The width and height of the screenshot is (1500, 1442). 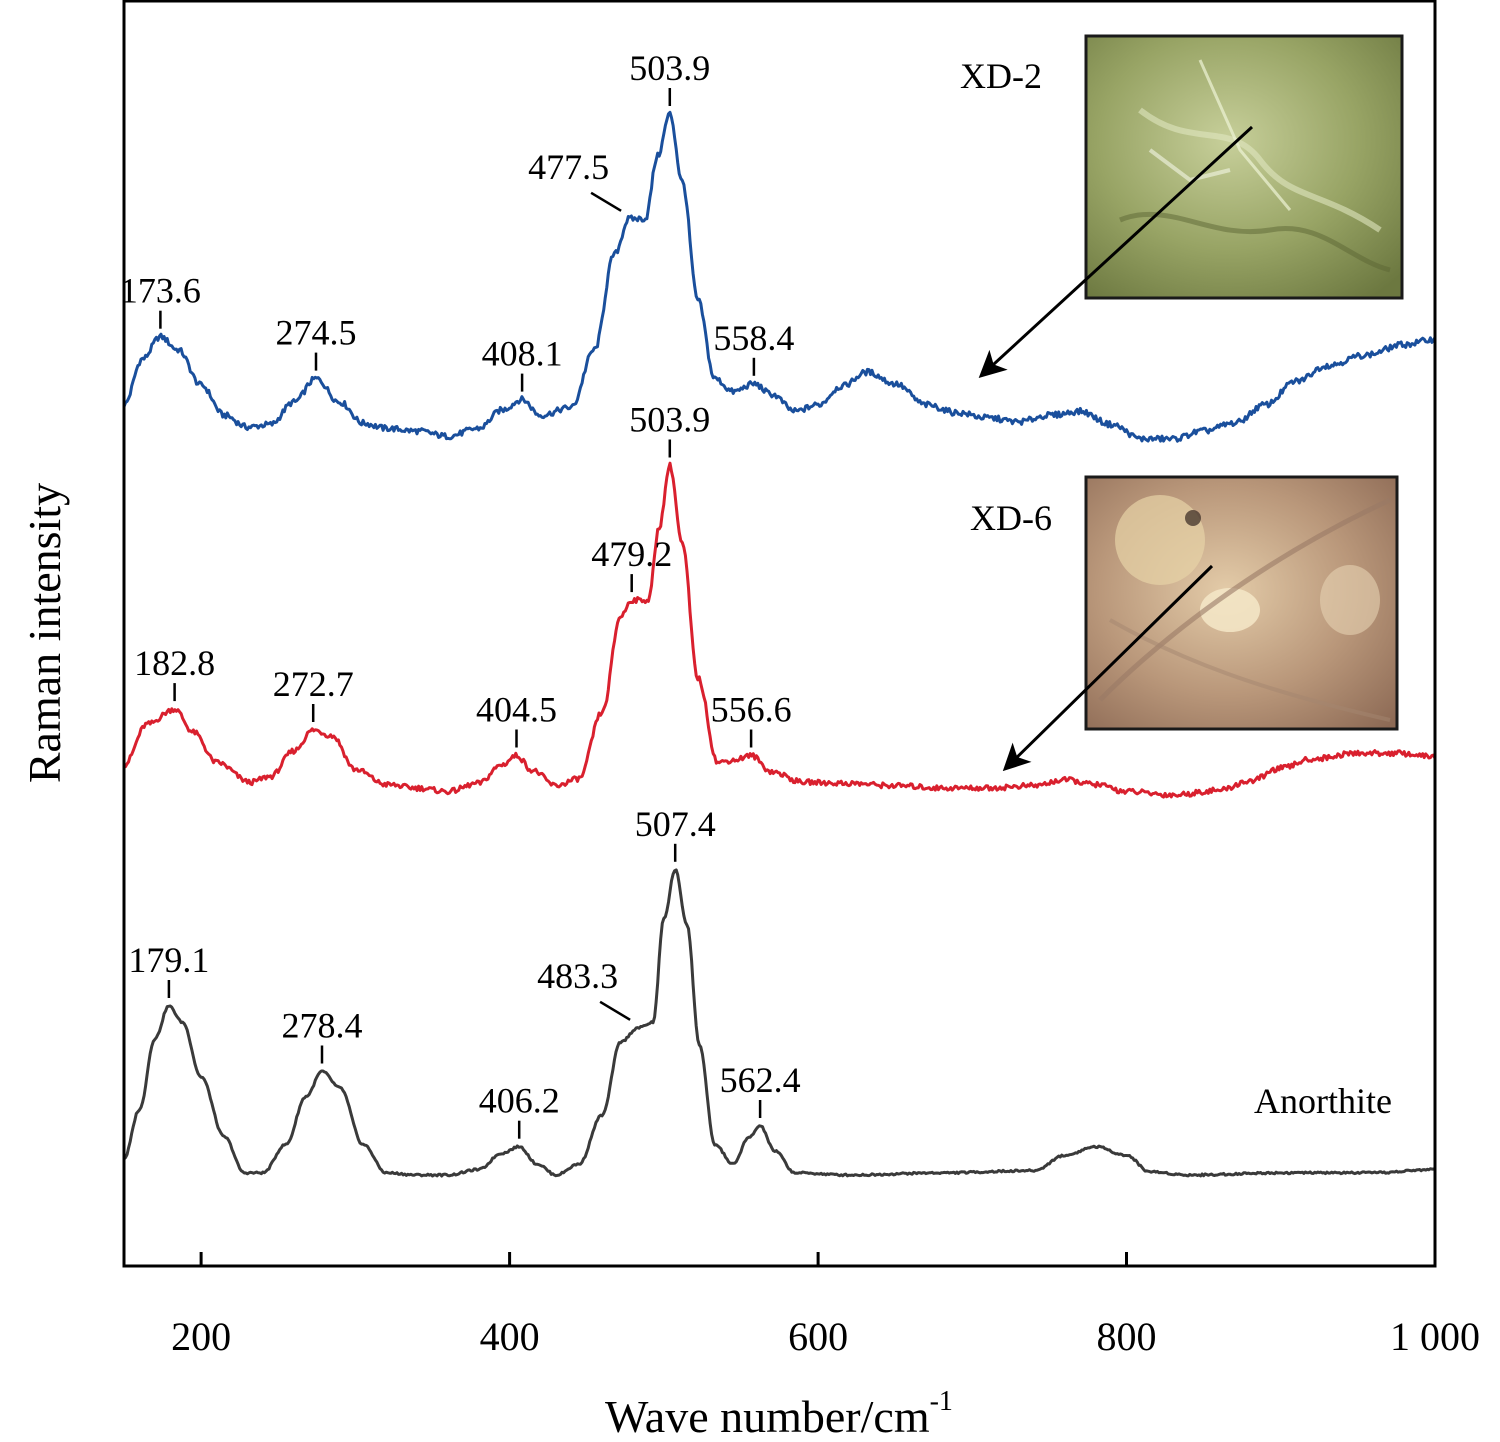 I want to click on arrow-xd2, so click(x=1116, y=252).